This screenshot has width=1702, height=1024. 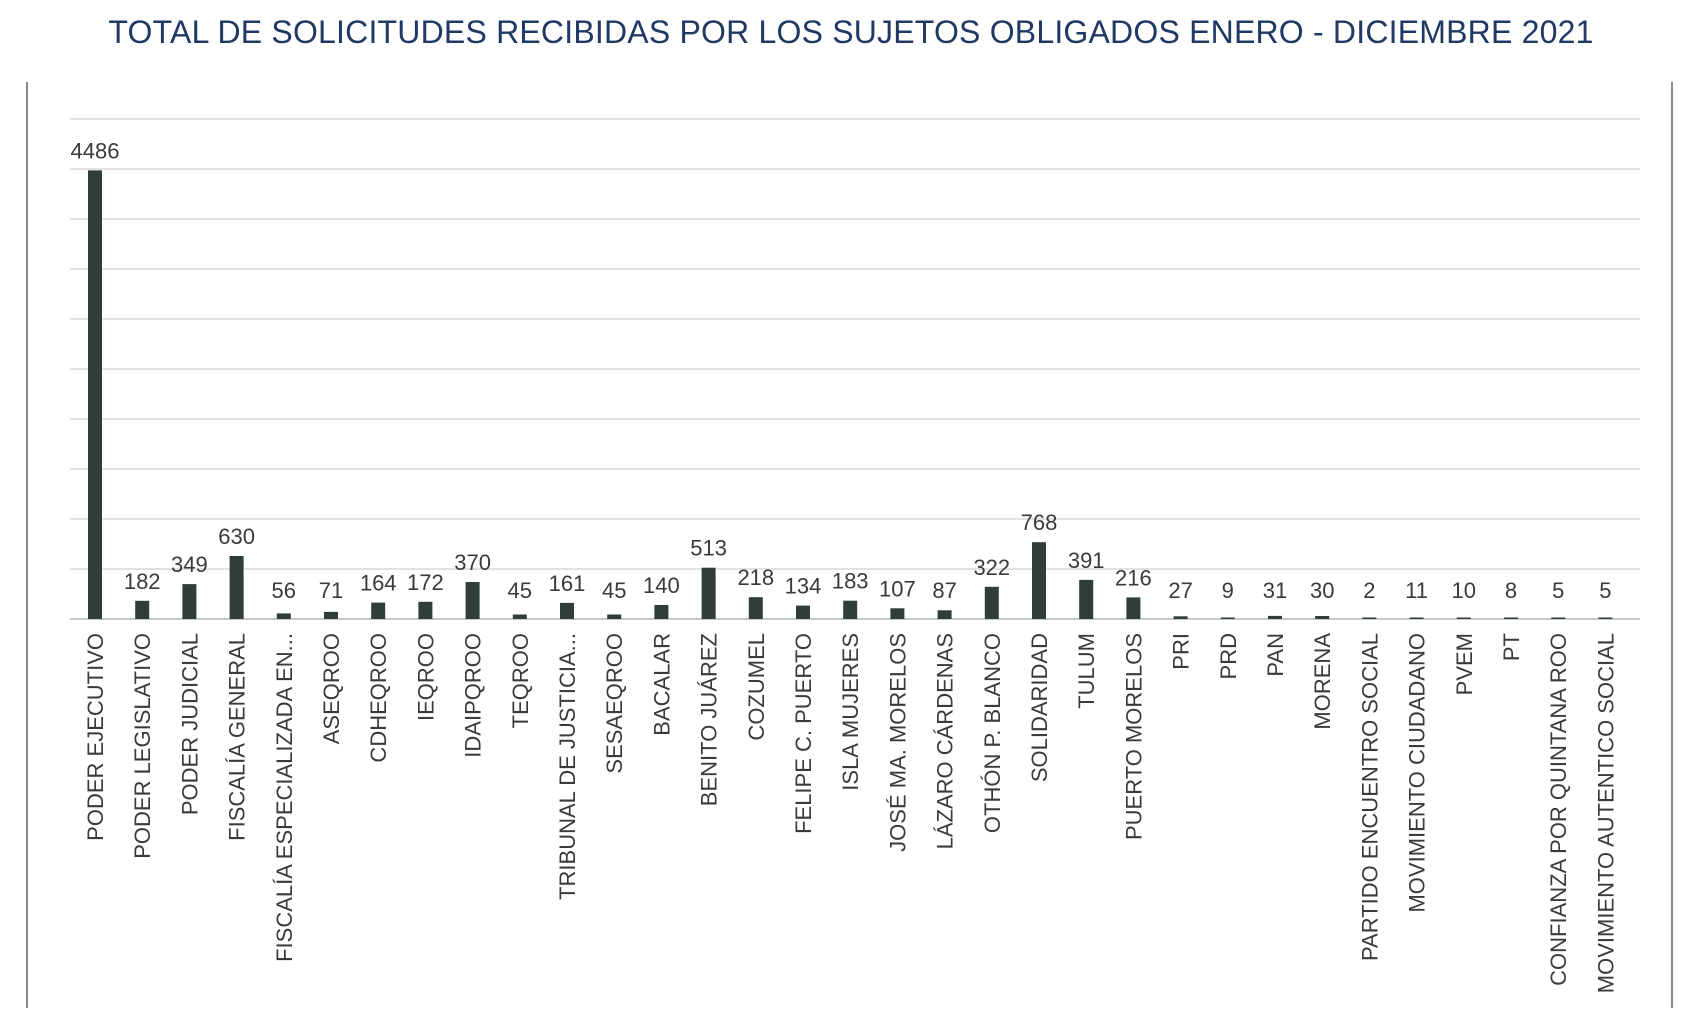 I want to click on data-label: 370, so click(x=472, y=562).